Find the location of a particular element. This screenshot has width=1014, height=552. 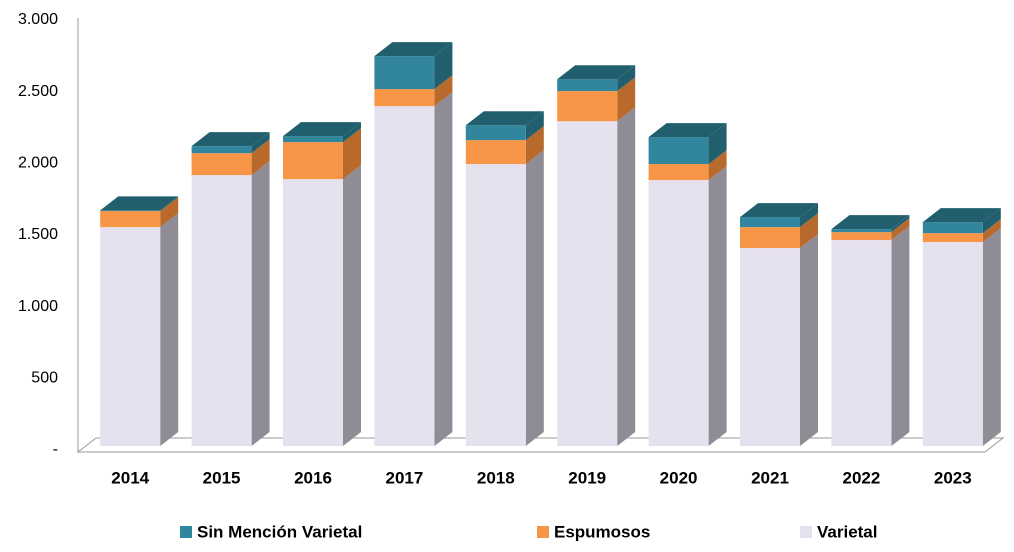

x-tick-label: 2022 is located at coordinates (861, 477).